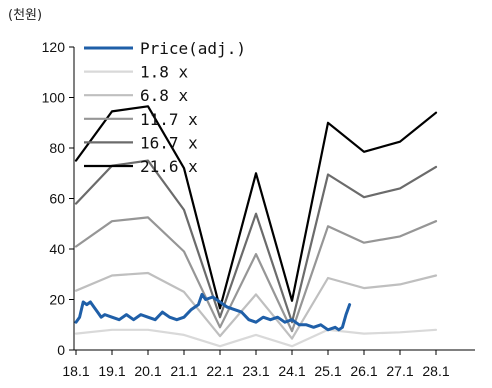 This screenshot has width=492, height=388. Describe the element at coordinates (54, 47) in the screenshot. I see `y-tick-label: 120` at that location.